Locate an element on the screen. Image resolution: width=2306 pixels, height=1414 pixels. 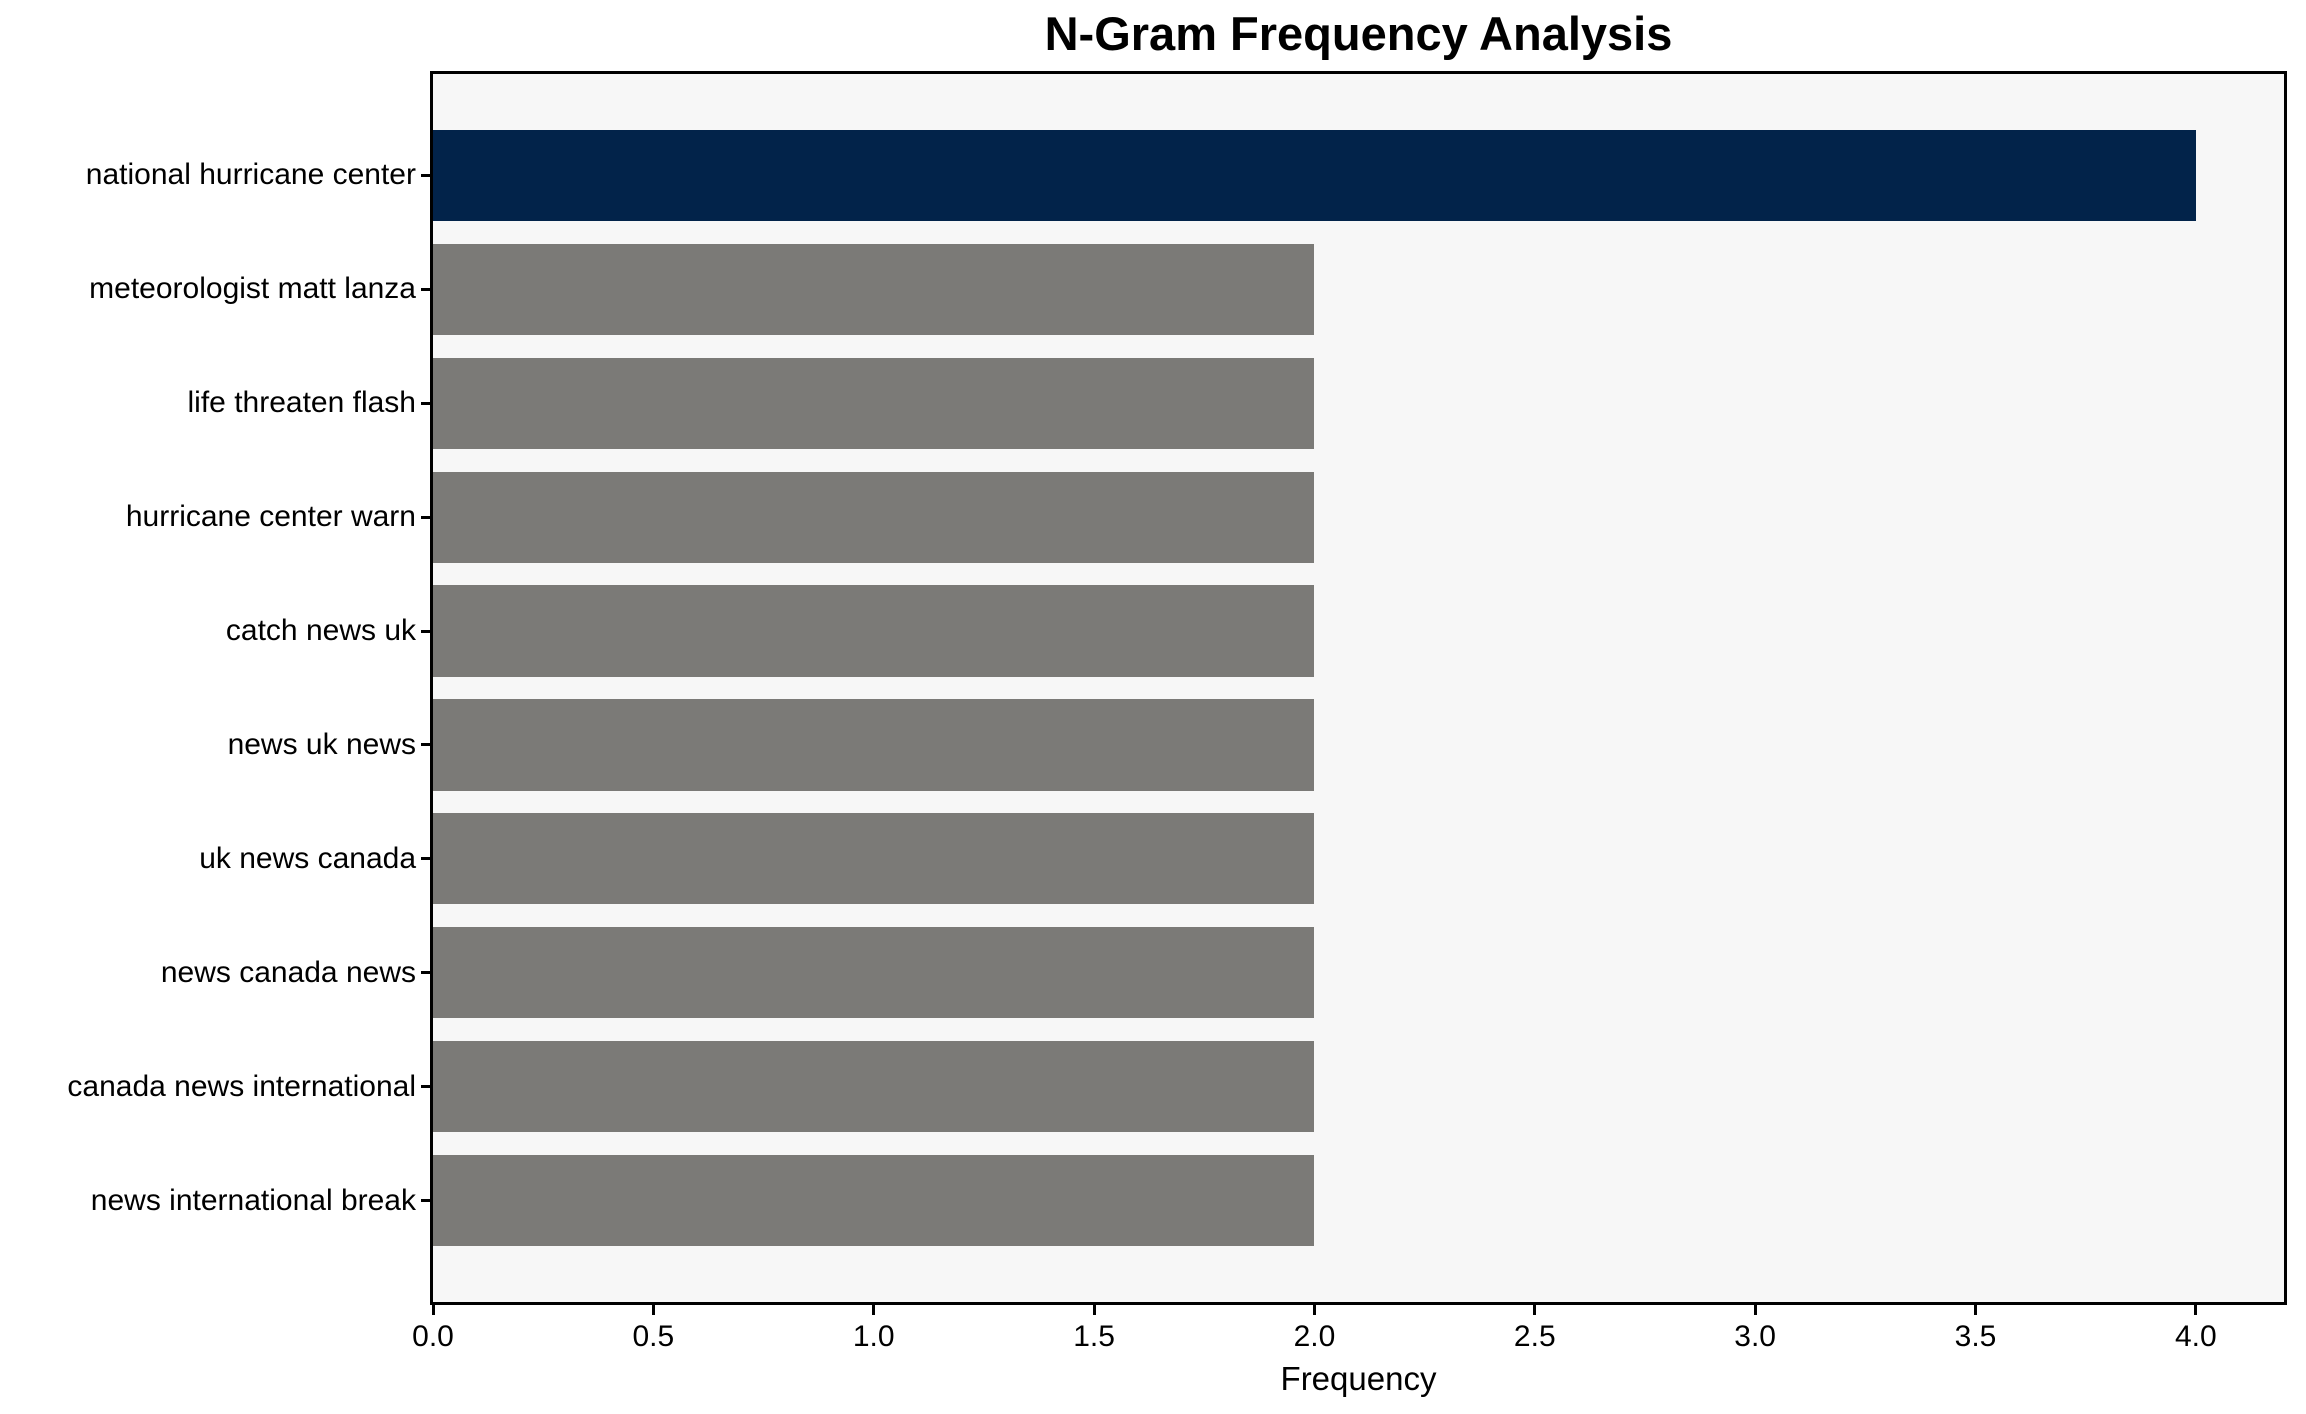
bar-meteorologist-matt-lanza is located at coordinates (874, 289).